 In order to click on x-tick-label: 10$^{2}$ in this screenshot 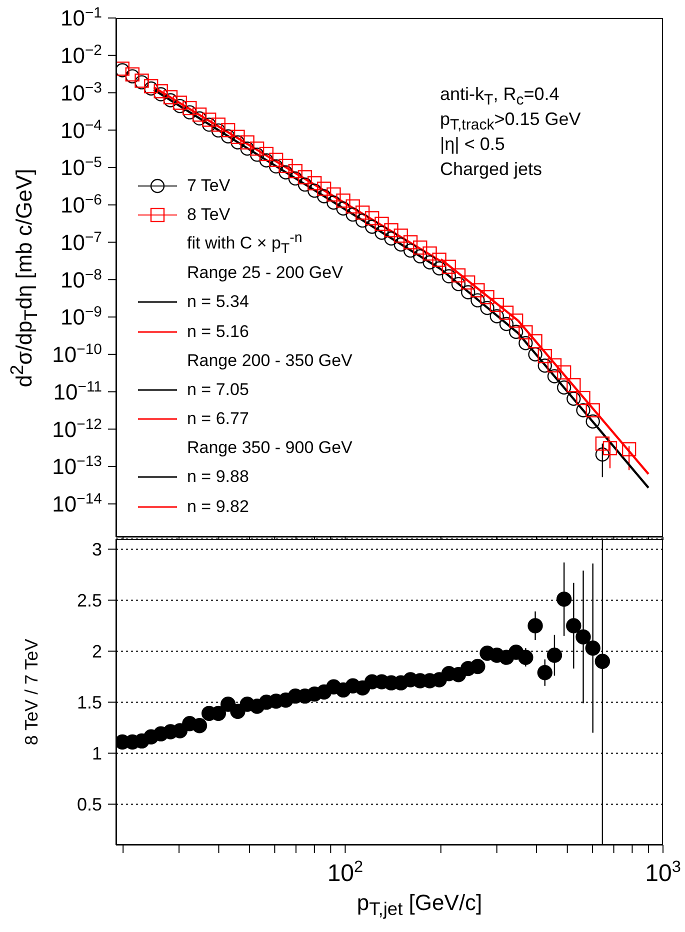, I will do `click(345, 872)`.